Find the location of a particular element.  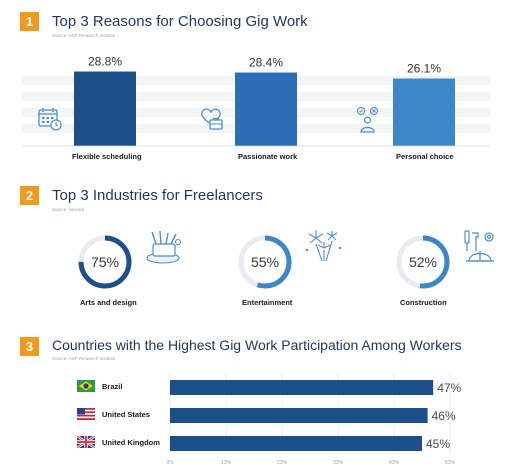

x-tick-label: 30% is located at coordinates (338, 463).